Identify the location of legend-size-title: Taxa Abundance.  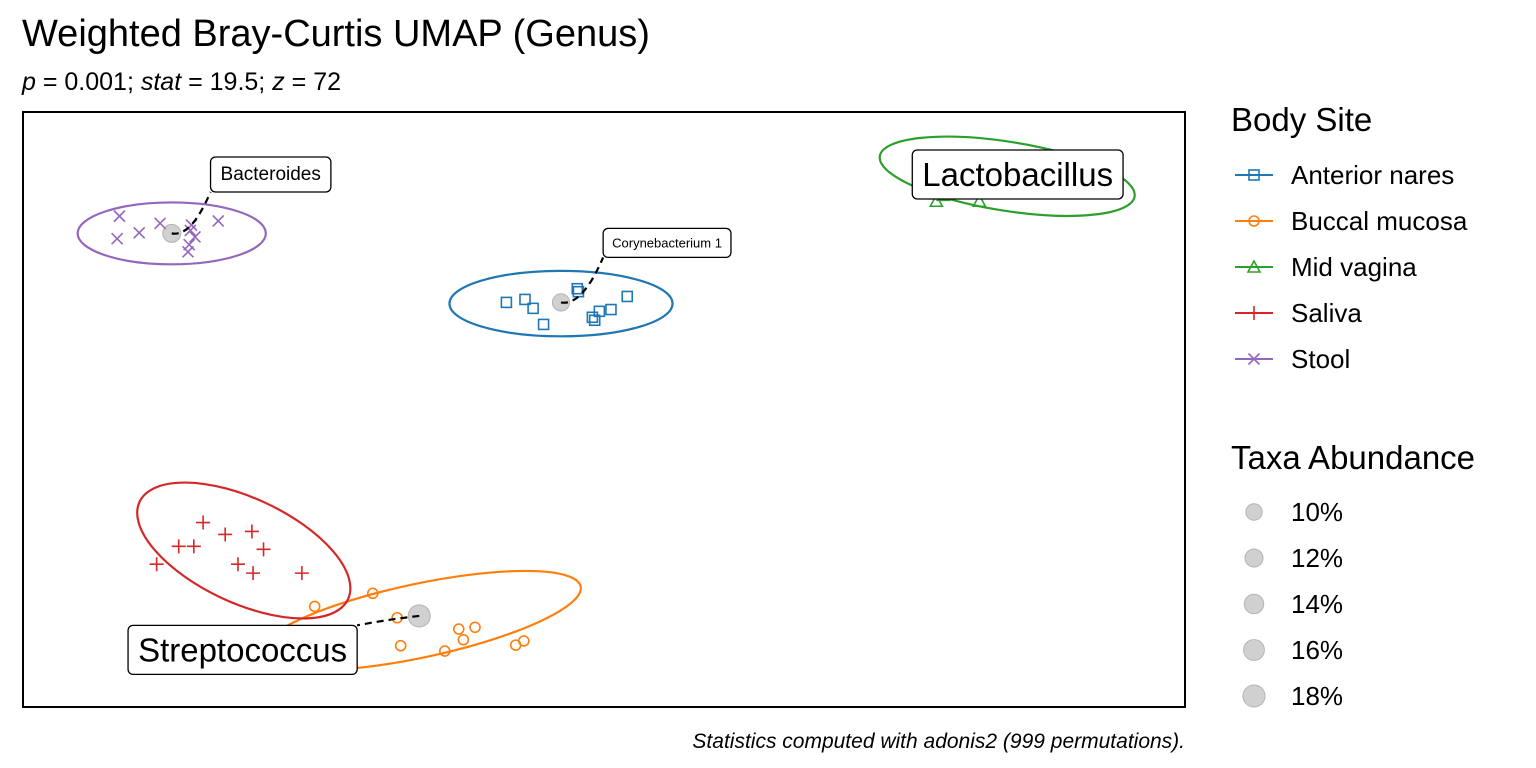
(1353, 457).